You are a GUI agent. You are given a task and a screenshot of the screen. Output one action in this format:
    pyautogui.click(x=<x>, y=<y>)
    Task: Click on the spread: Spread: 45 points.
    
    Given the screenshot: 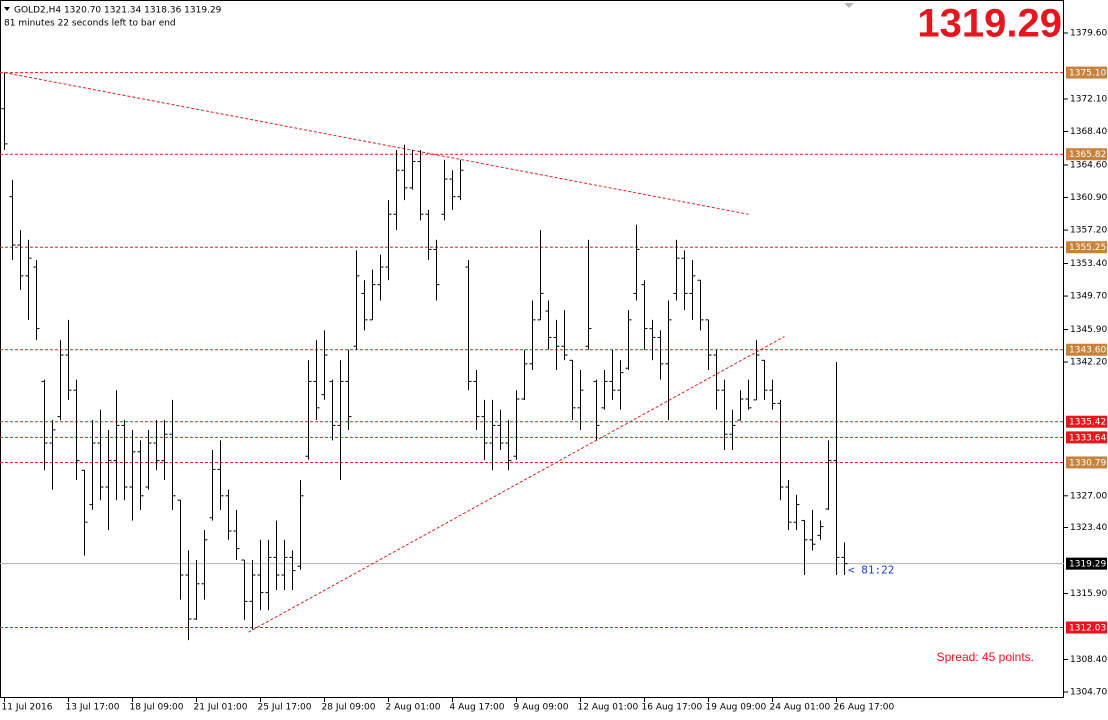 What is the action you would take?
    pyautogui.click(x=985, y=657)
    